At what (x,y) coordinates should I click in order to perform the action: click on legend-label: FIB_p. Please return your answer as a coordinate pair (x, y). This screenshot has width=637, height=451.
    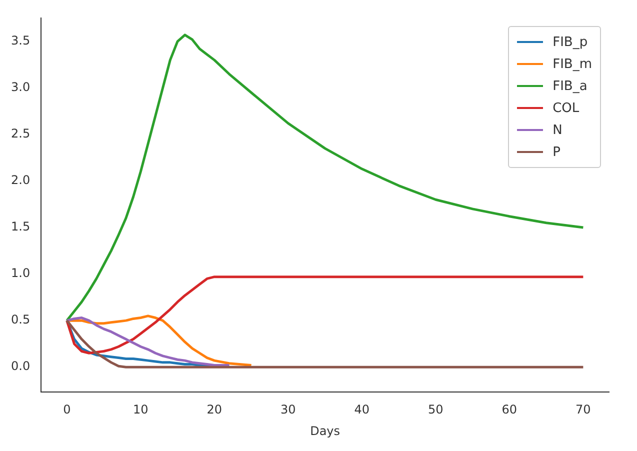
    Looking at the image, I should click on (570, 42).